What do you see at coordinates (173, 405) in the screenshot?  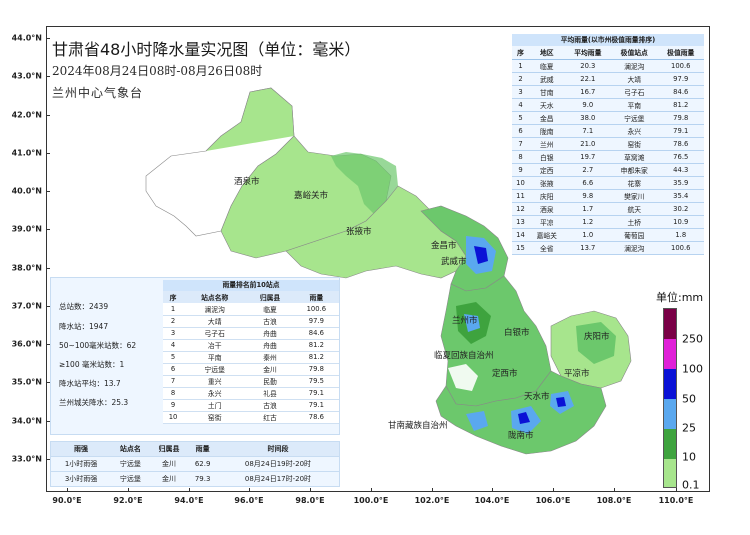 I see `table-cell: 9` at bounding box center [173, 405].